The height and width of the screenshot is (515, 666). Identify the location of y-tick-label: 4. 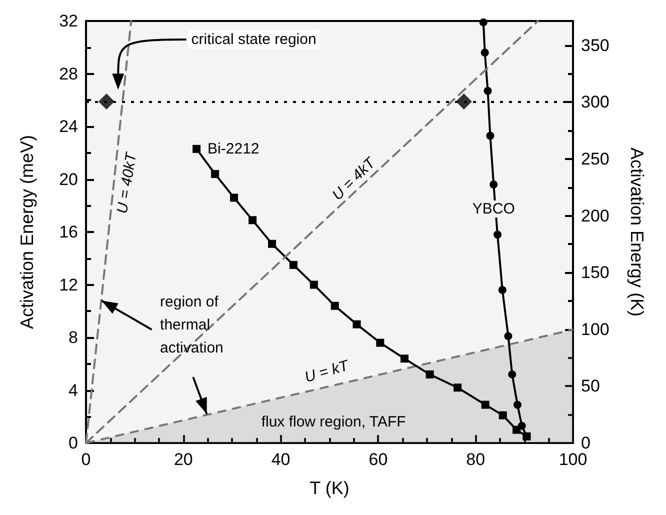
(73, 390).